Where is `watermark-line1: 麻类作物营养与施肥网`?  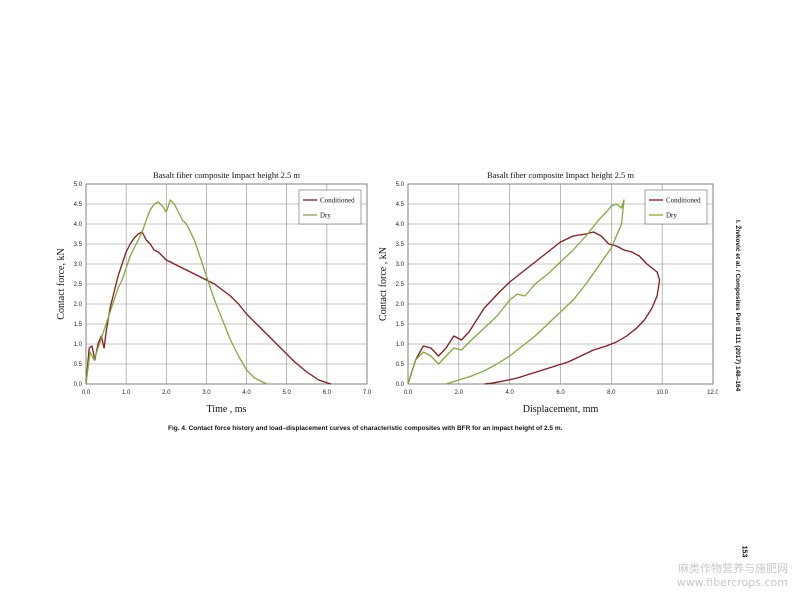 watermark-line1: 麻类作物营养与施肥网 is located at coordinates (733, 568).